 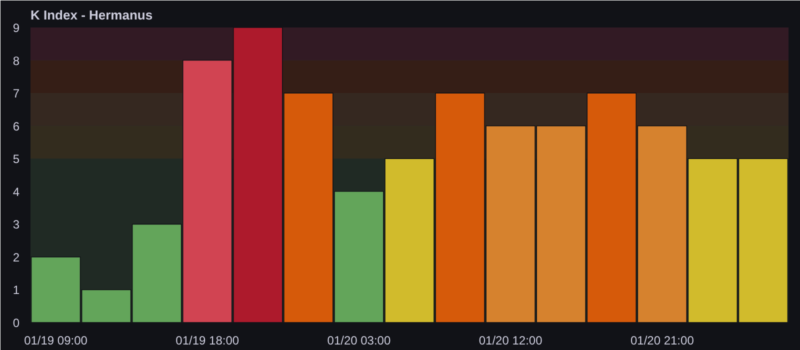 I want to click on y-tick-label: 7, so click(x=16, y=93).